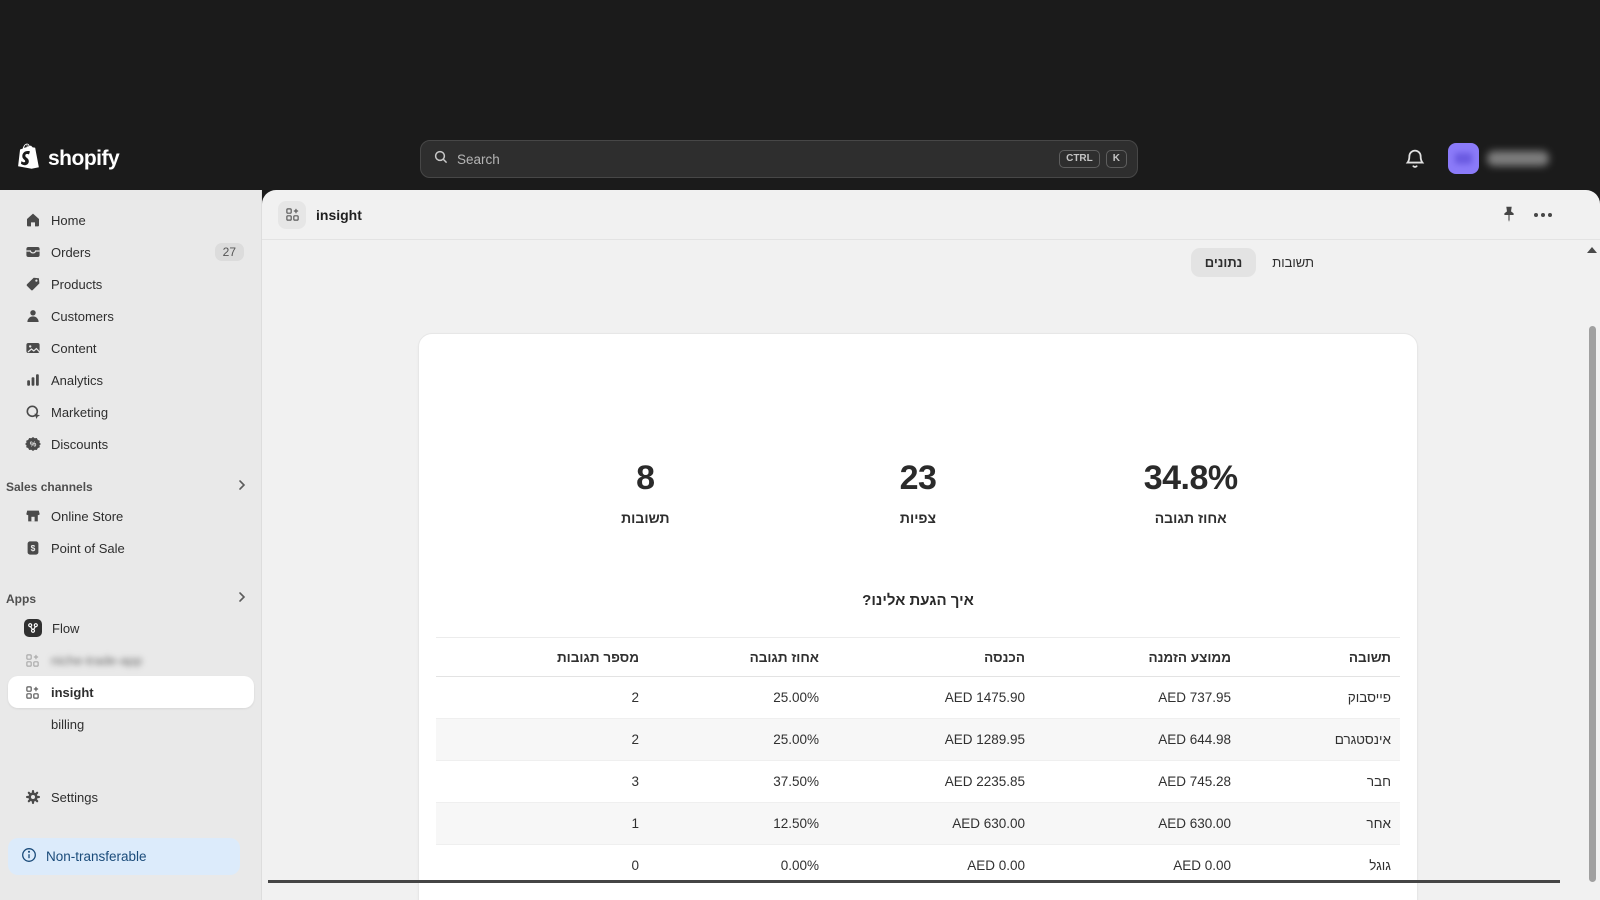 The width and height of the screenshot is (1600, 900). Describe the element at coordinates (918, 865) in the screenshot. I see `table-row: גוגל AED 0.00 AED 0.00 0.00% 0` at that location.